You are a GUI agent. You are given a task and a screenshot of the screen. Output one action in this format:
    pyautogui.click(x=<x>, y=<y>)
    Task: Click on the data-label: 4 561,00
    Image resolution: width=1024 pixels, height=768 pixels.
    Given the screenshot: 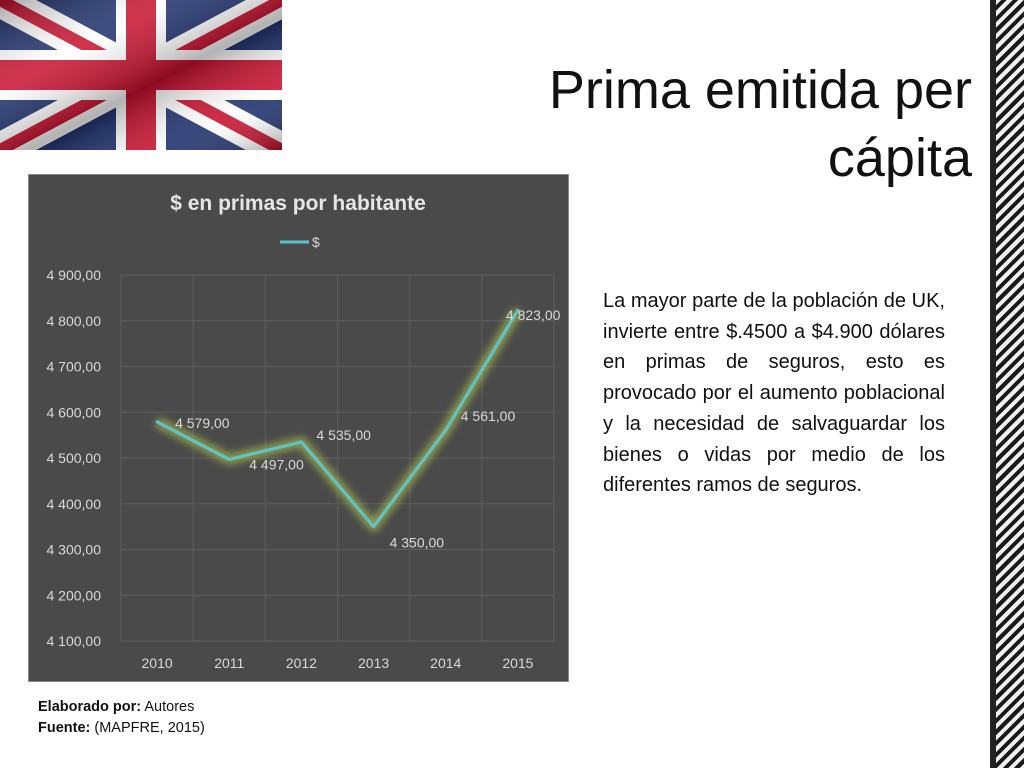 What is the action you would take?
    pyautogui.click(x=488, y=416)
    